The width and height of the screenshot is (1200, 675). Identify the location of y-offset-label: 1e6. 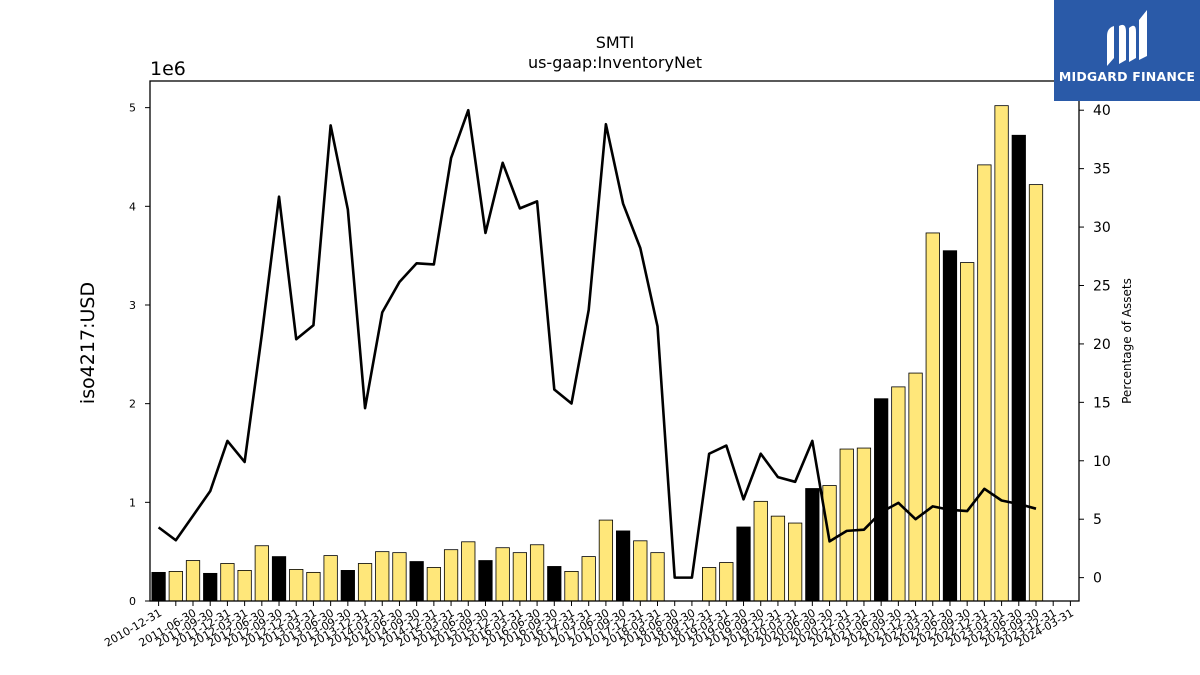
(168, 69).